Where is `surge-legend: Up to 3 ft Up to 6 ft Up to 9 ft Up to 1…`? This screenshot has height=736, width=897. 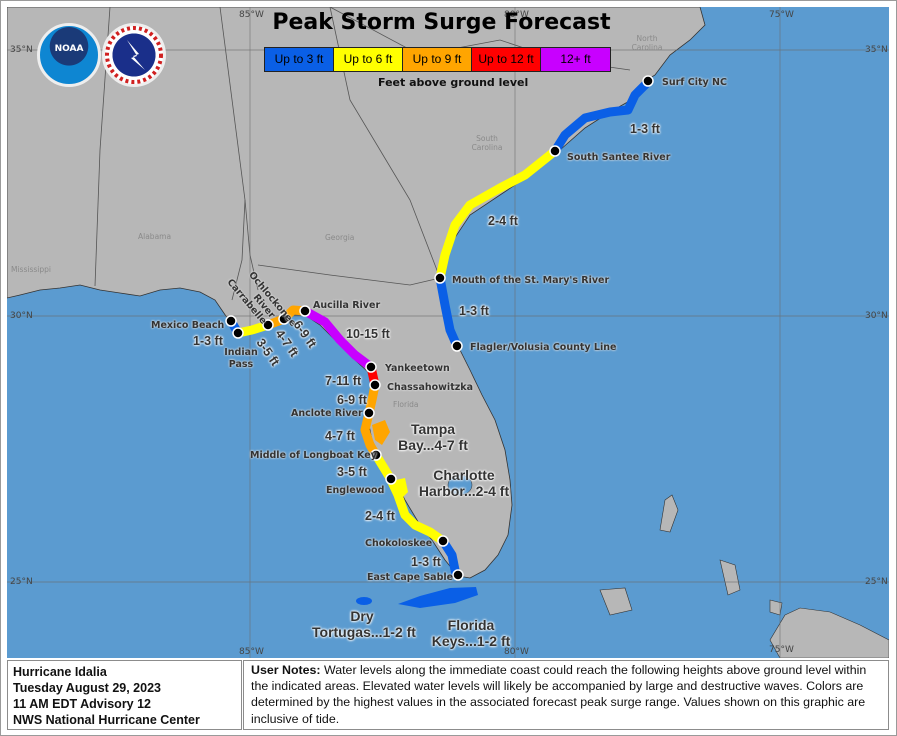 surge-legend: Up to 3 ft Up to 6 ft Up to 9 ft Up to 1… is located at coordinates (437, 59).